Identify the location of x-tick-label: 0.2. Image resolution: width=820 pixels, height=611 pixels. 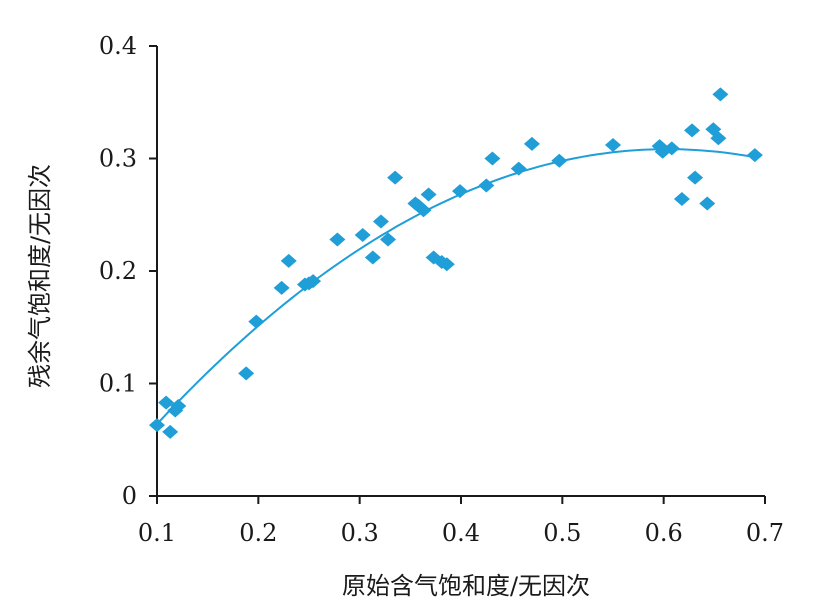
(258, 533).